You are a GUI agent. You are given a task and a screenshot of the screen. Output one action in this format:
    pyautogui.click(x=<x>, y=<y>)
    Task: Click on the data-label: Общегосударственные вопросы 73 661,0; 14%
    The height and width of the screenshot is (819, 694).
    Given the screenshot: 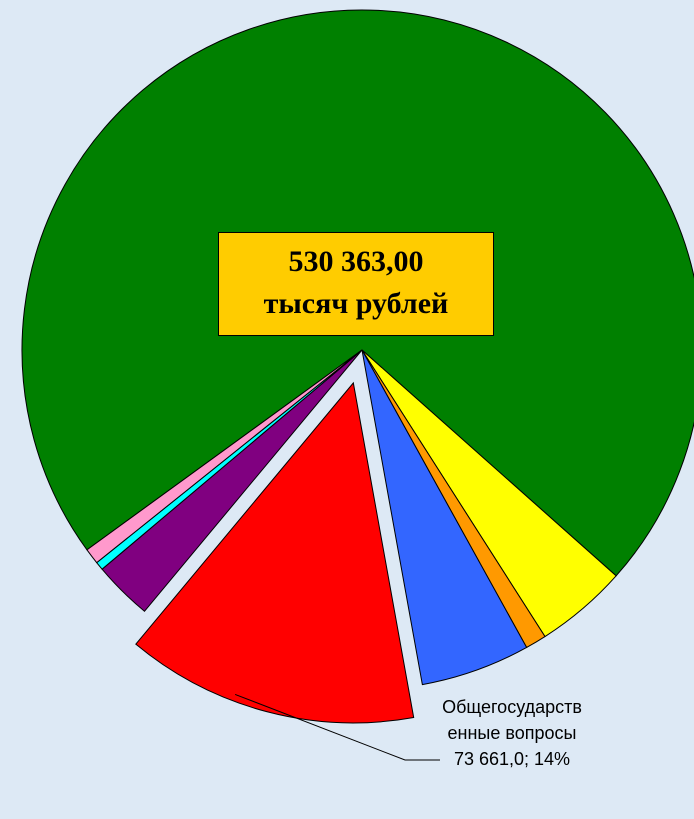 What is the action you would take?
    pyautogui.click(x=512, y=733)
    